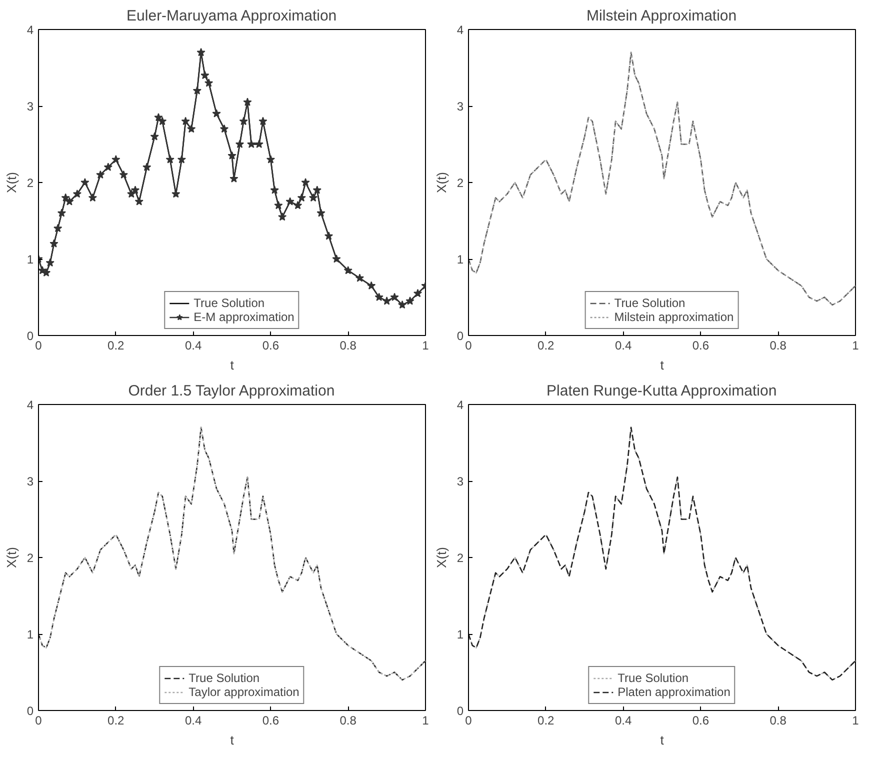  Describe the element at coordinates (674, 317) in the screenshot. I see `legend-label: Milstein approximation` at that location.